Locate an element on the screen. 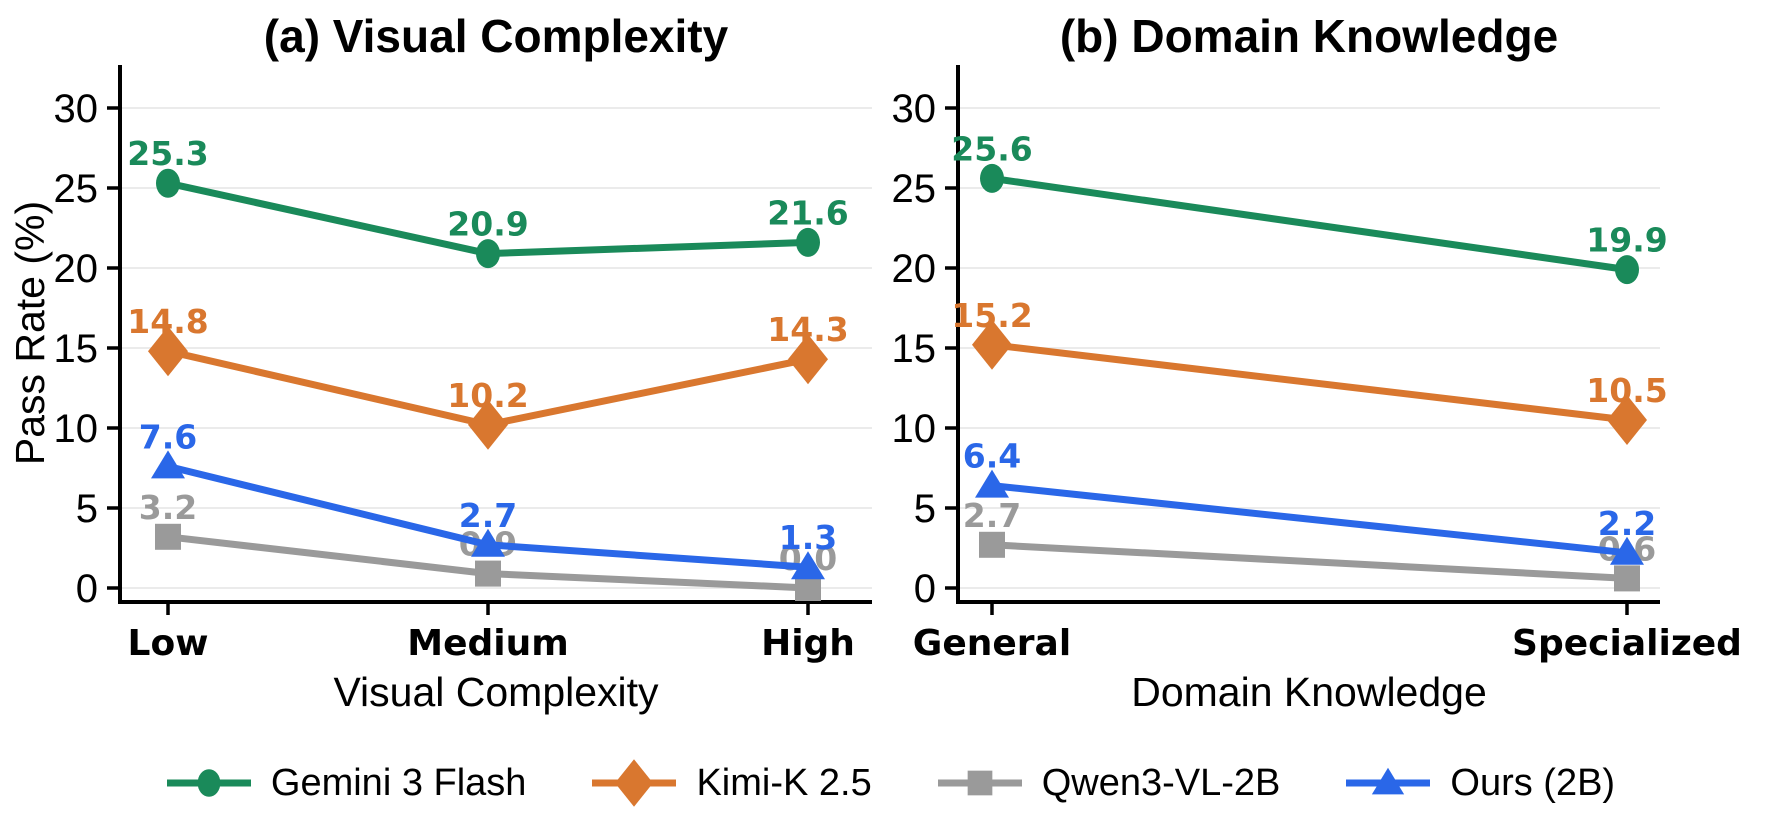 This screenshot has width=1778, height=825. panel-b-xlabel: Domain Knowledge is located at coordinates (1309, 692).